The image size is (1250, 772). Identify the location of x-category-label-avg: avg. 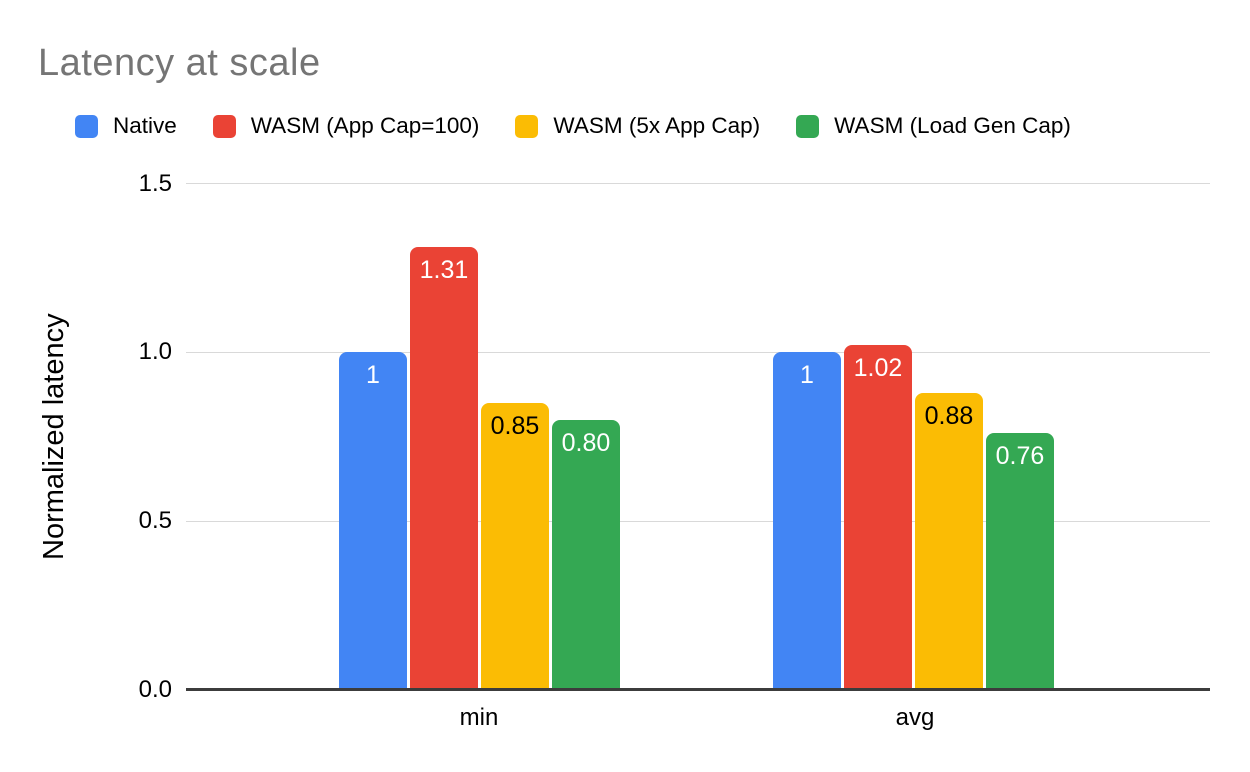
(915, 717).